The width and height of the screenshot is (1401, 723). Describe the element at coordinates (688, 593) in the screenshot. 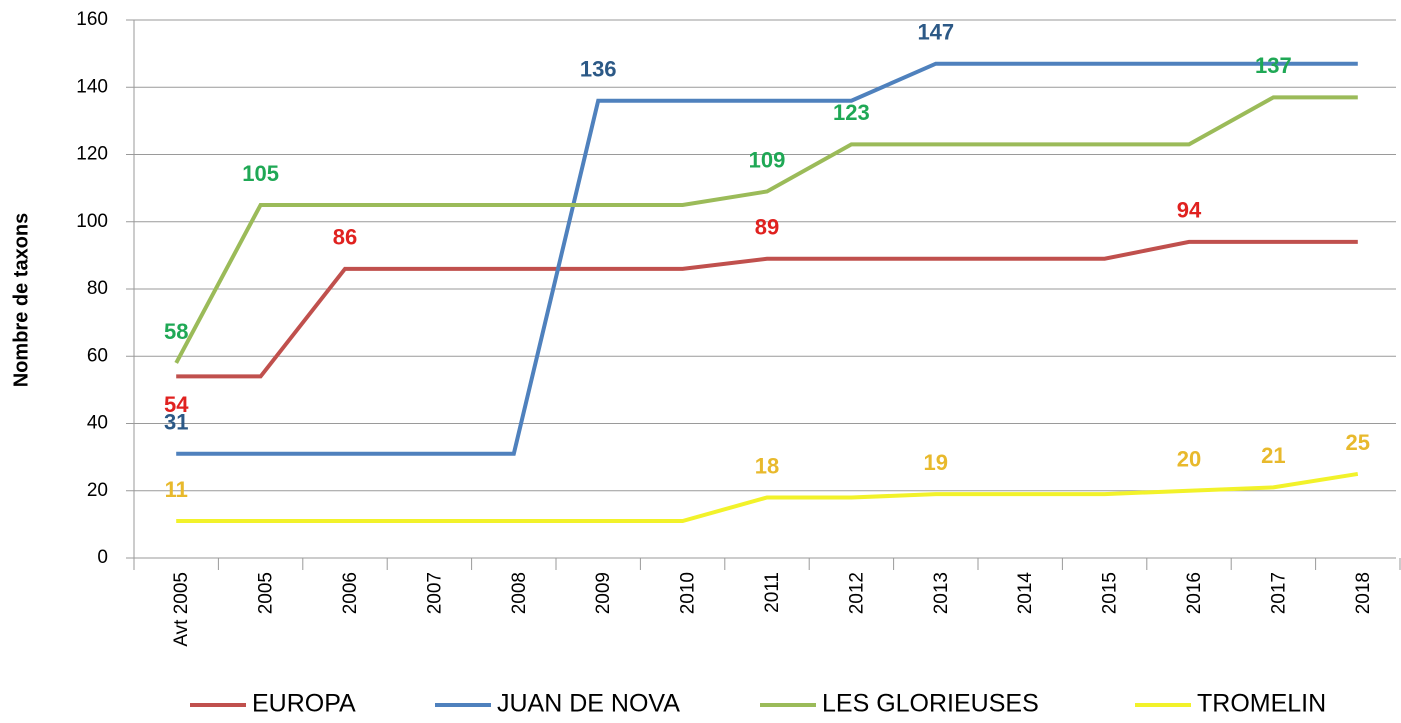

I see `x-tick-label: 2010` at that location.